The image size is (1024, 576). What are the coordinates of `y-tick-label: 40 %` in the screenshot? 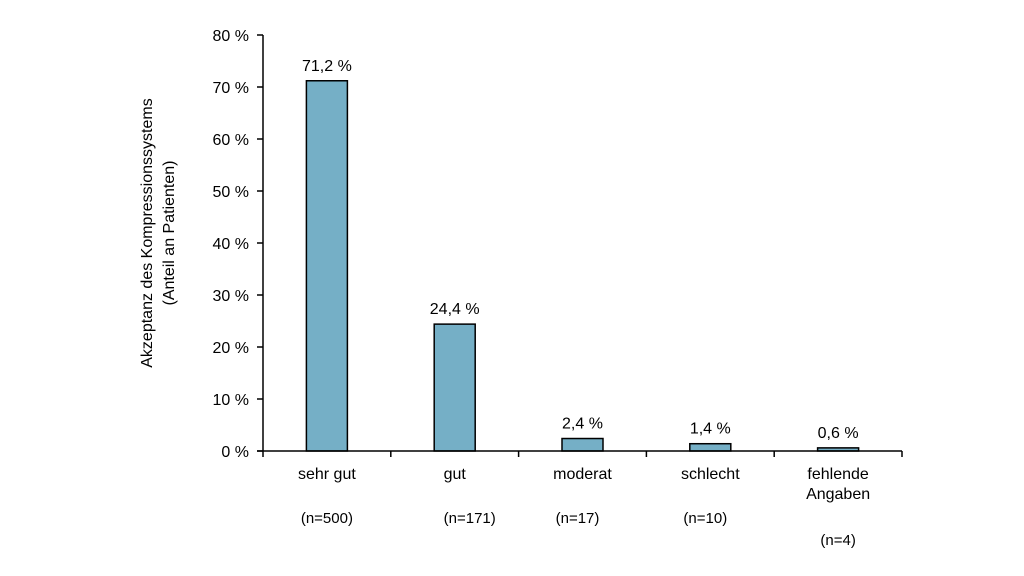 It's located at (231, 244).